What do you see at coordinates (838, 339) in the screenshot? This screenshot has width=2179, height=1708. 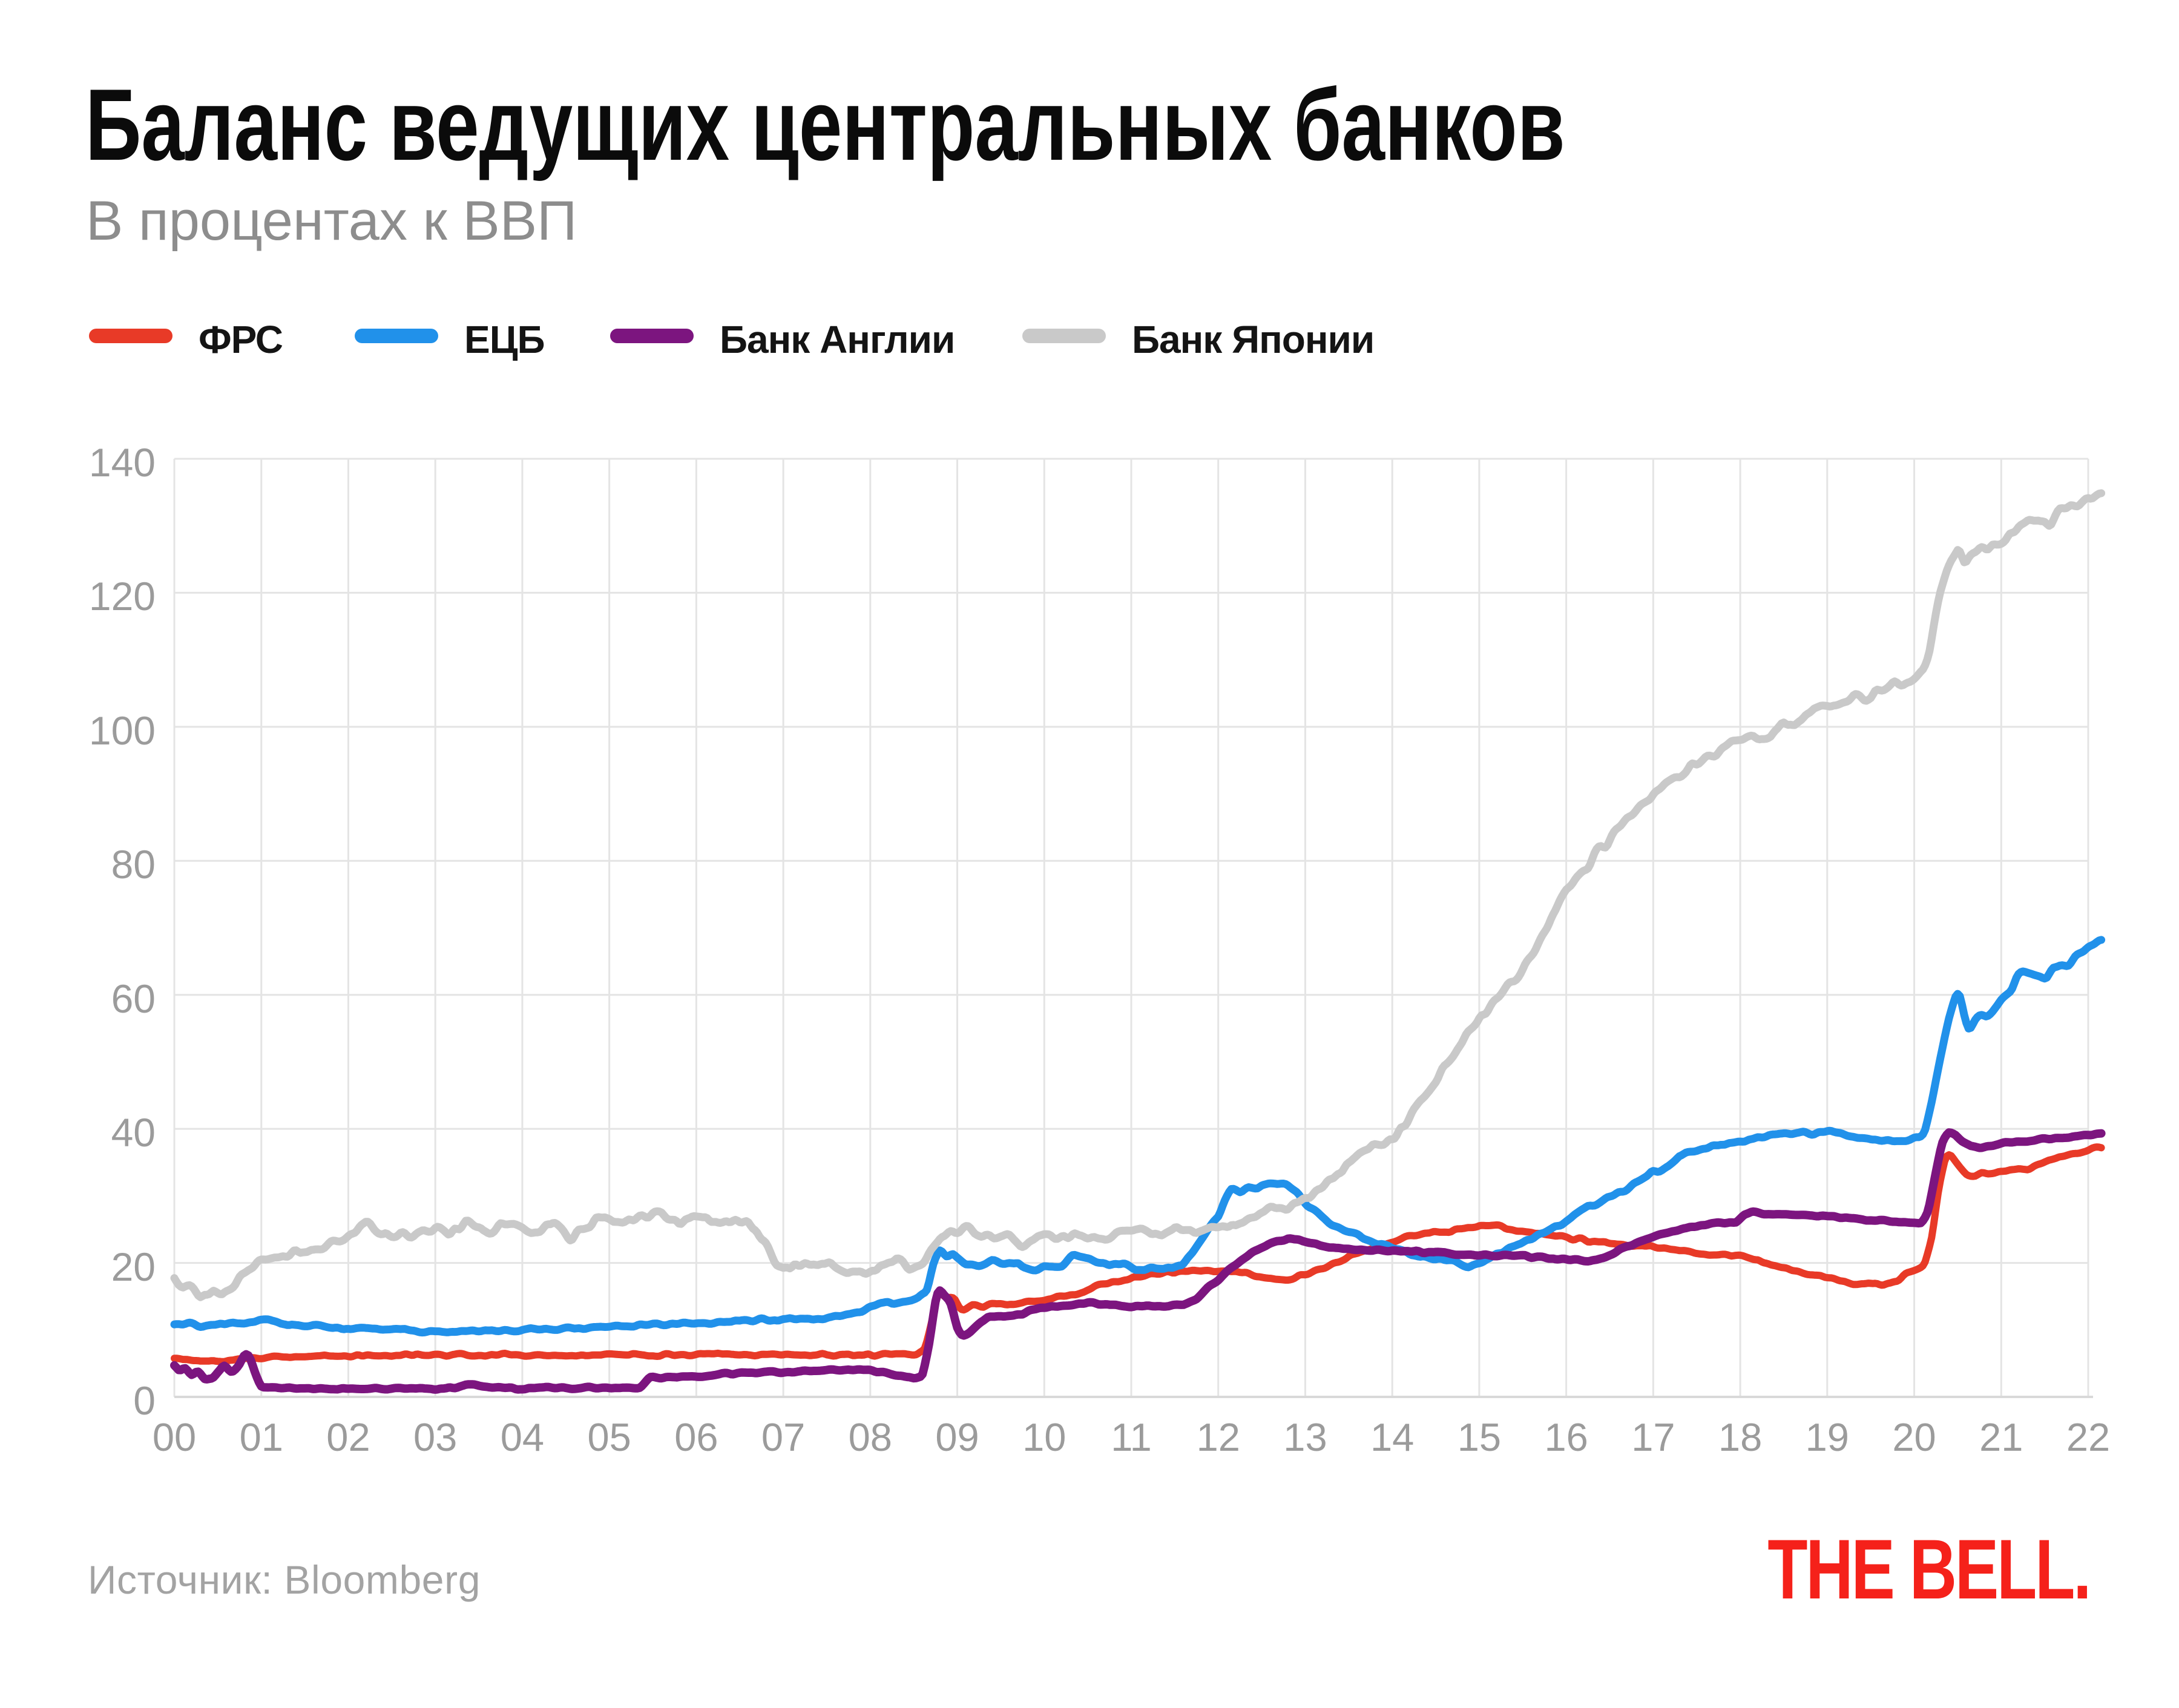 I see `legend-label-boe: Банк Англии` at bounding box center [838, 339].